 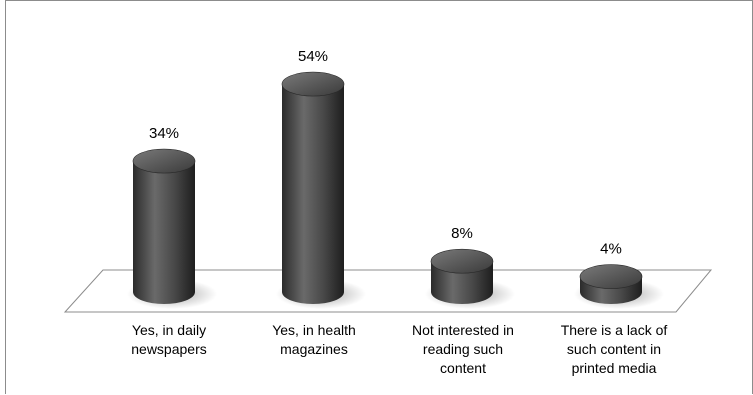 What do you see at coordinates (611, 249) in the screenshot?
I see `data-label-4: 4%` at bounding box center [611, 249].